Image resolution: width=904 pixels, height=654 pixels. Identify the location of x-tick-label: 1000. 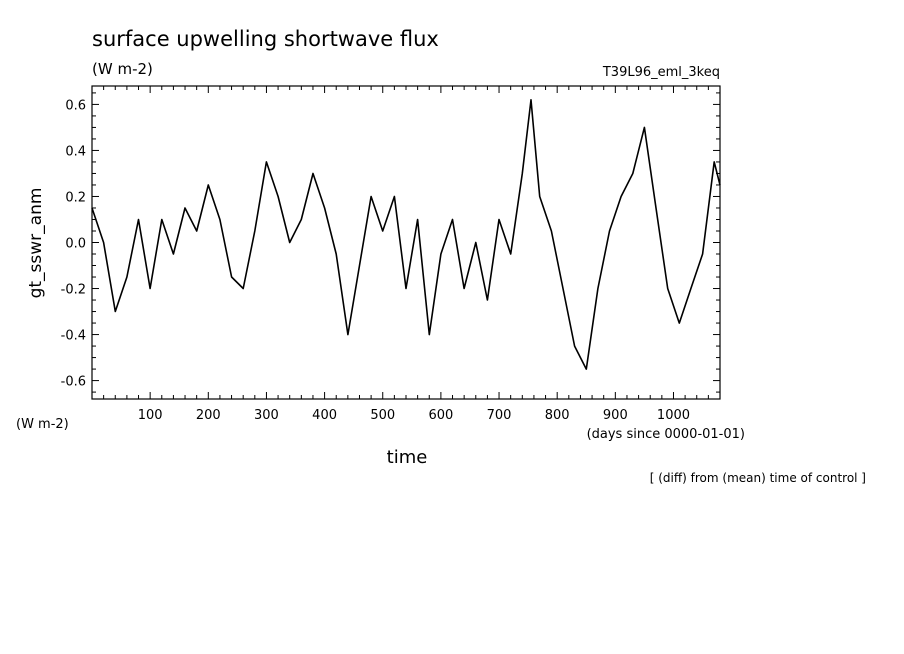
(673, 415).